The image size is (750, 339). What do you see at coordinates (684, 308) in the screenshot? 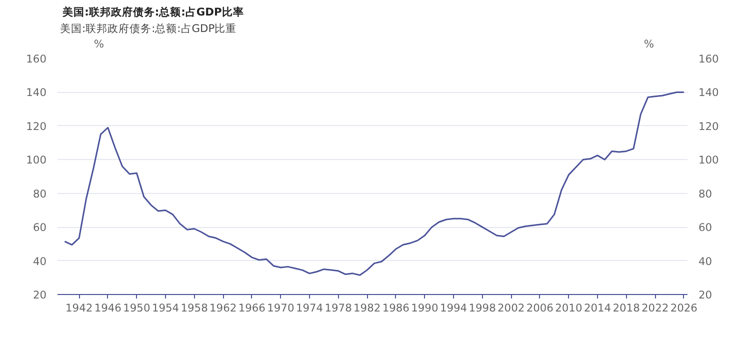
I see `x-tick-label: 2026` at bounding box center [684, 308].